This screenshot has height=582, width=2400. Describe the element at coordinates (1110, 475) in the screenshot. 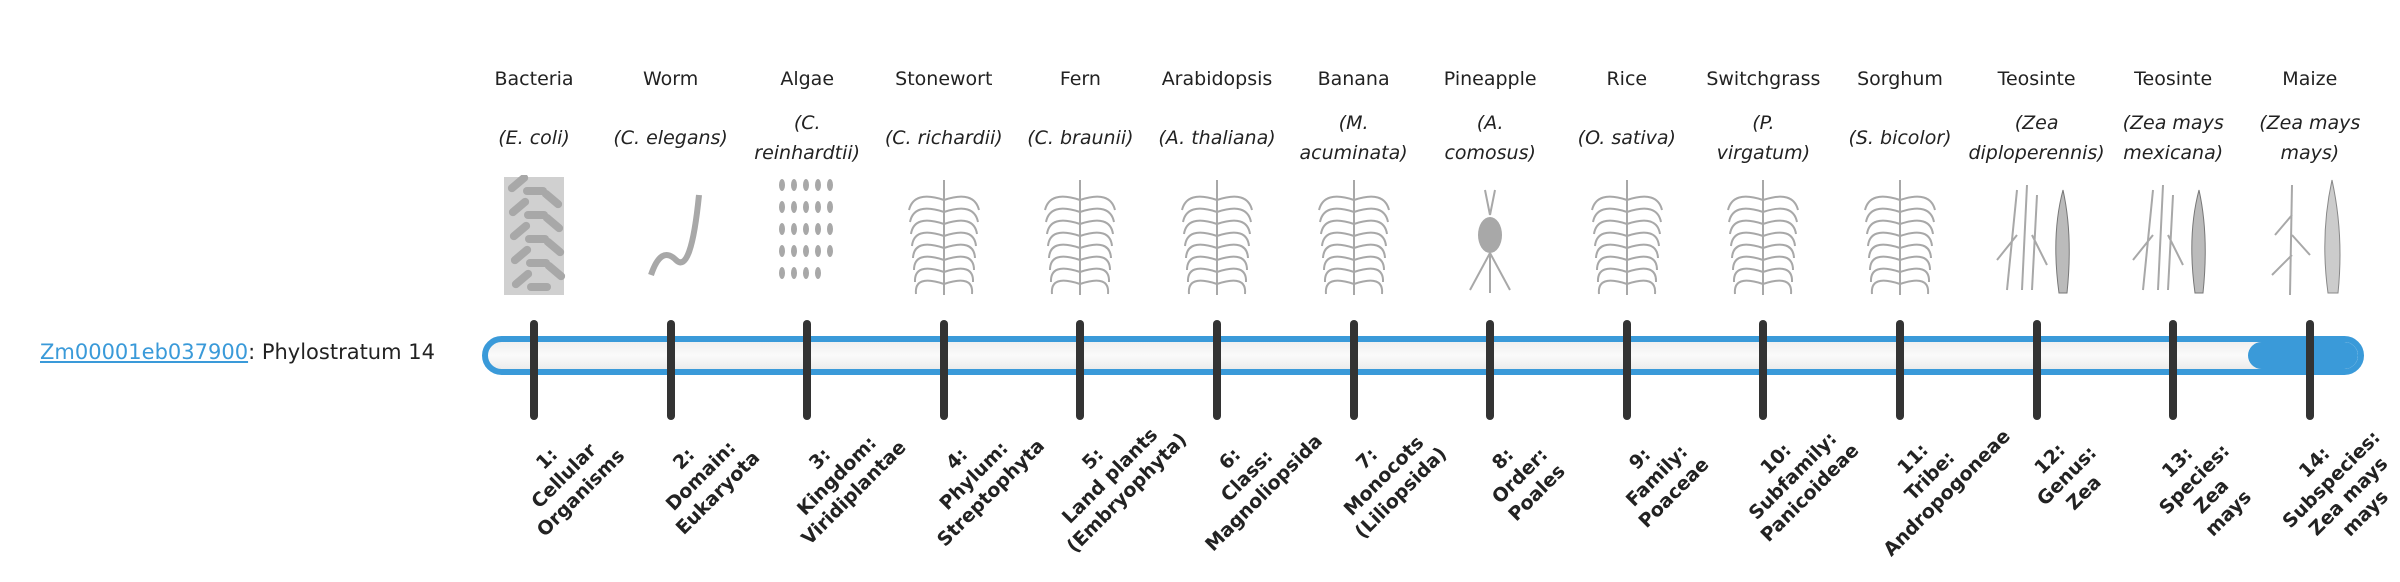

I see `stratum-label: 5: Land plants (Embryophyta)` at that location.